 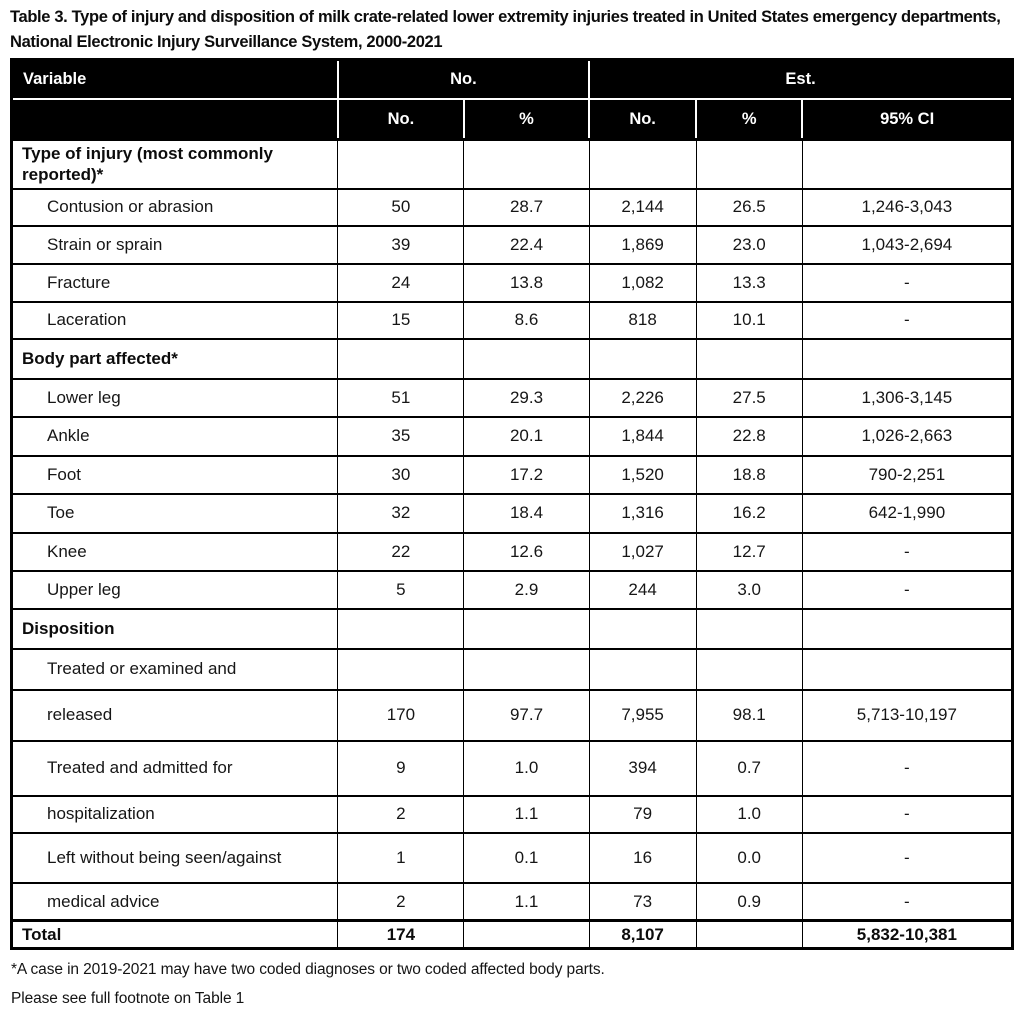 What do you see at coordinates (642, 474) in the screenshot?
I see `row-cell: 1,520` at bounding box center [642, 474].